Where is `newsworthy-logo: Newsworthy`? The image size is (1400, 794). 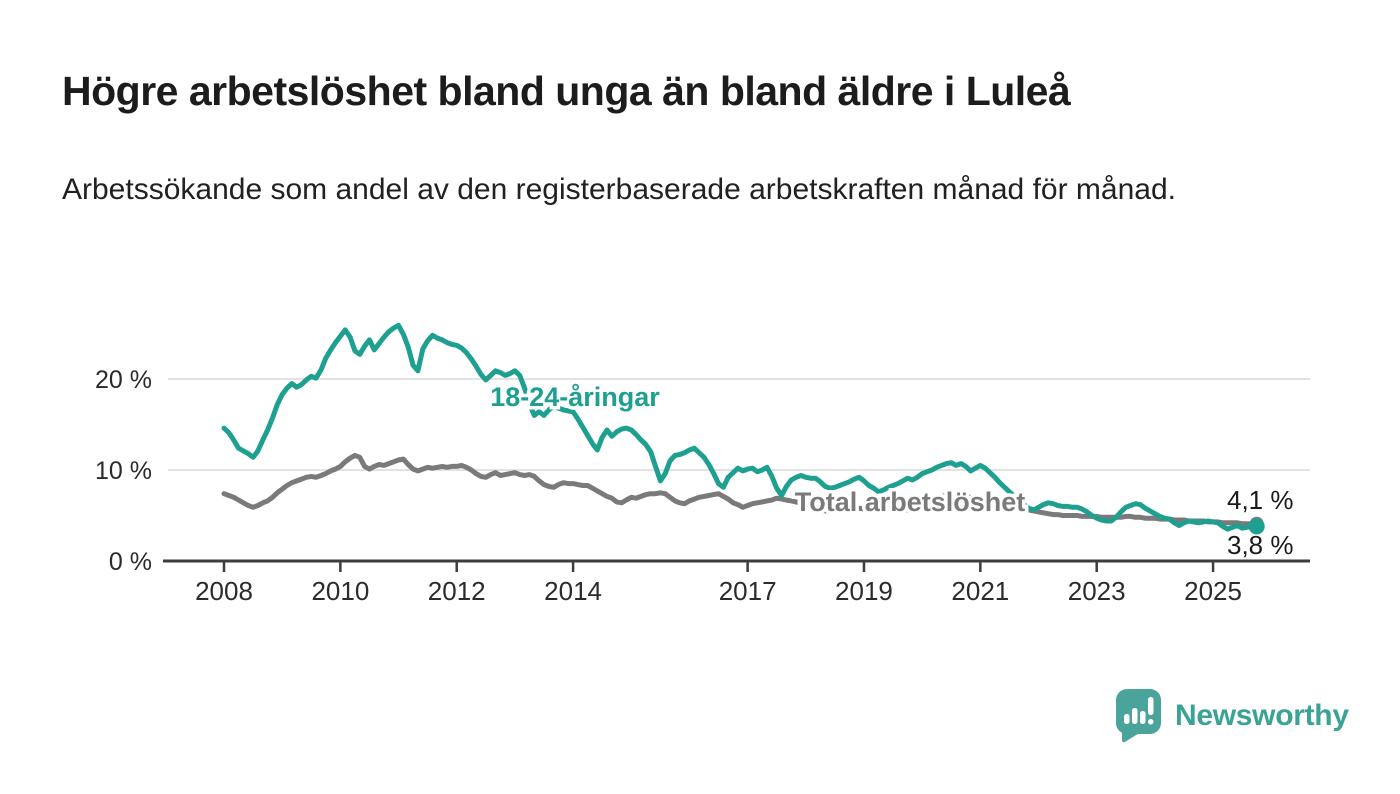 newsworthy-logo: Newsworthy is located at coordinates (1232, 715).